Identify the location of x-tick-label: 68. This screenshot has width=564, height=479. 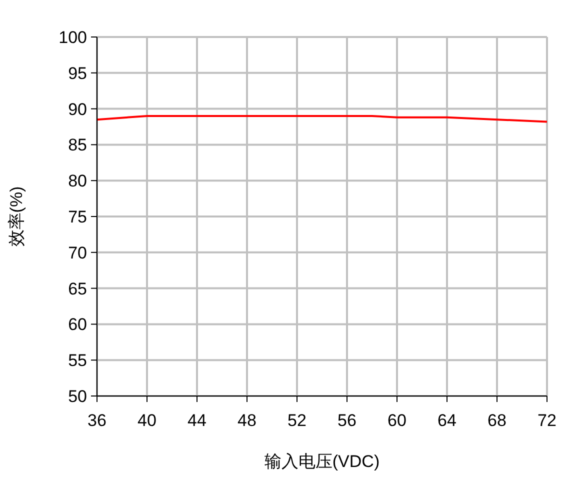
(497, 420).